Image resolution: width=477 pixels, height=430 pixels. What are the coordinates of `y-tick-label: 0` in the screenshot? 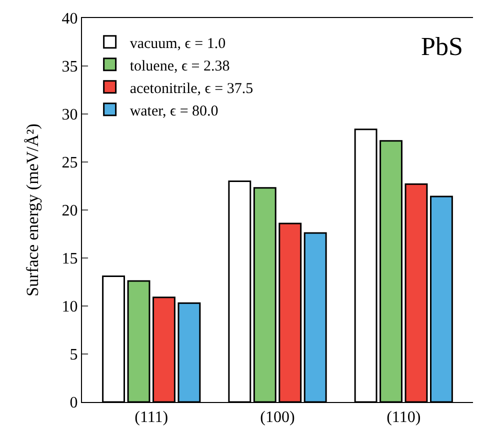 It's located at (74, 403).